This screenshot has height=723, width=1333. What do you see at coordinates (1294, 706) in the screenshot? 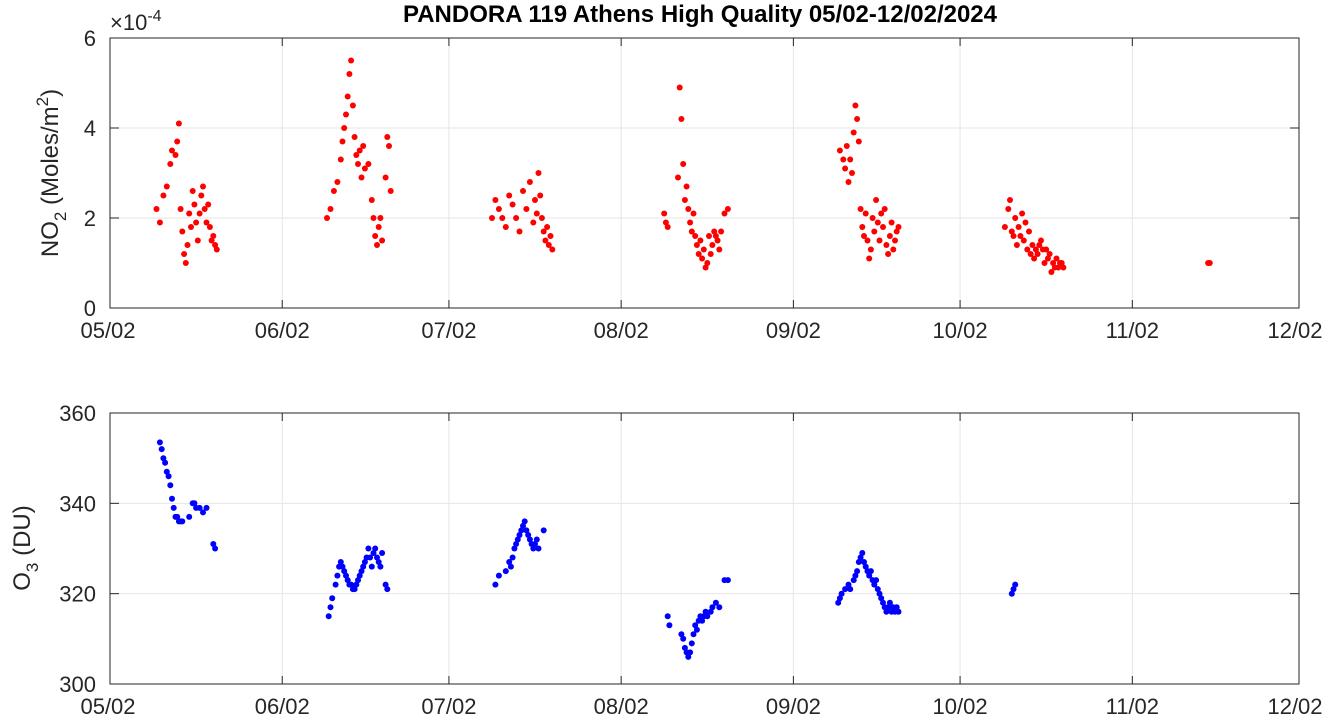
I see `o3-x-tick-label: 12/02` at bounding box center [1294, 706].